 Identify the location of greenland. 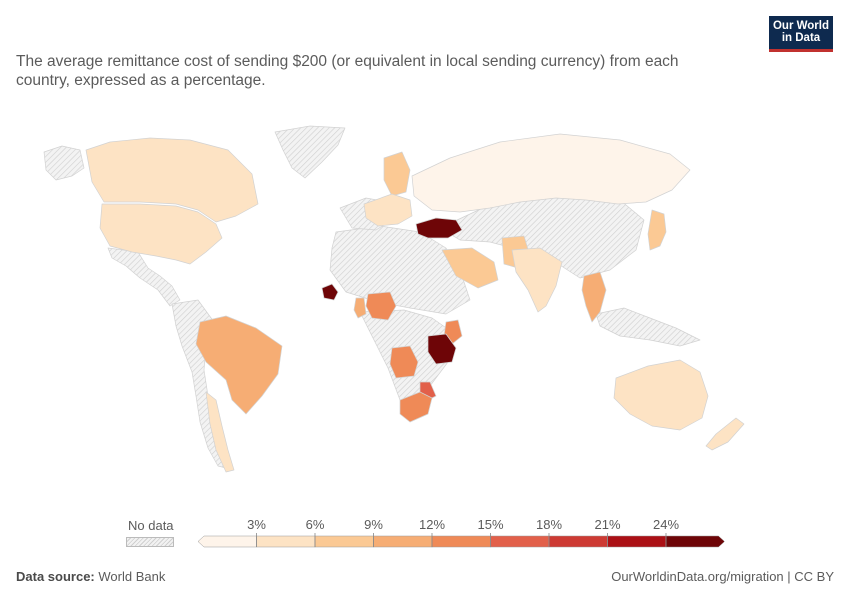
(310, 152).